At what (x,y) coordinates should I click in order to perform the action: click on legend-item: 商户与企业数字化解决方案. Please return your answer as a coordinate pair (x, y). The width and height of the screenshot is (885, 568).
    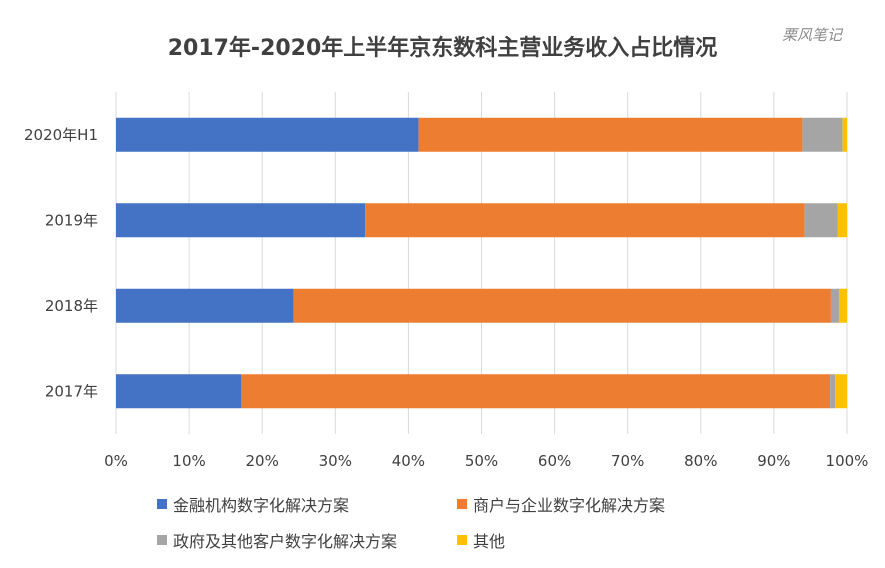
    Looking at the image, I should click on (561, 504).